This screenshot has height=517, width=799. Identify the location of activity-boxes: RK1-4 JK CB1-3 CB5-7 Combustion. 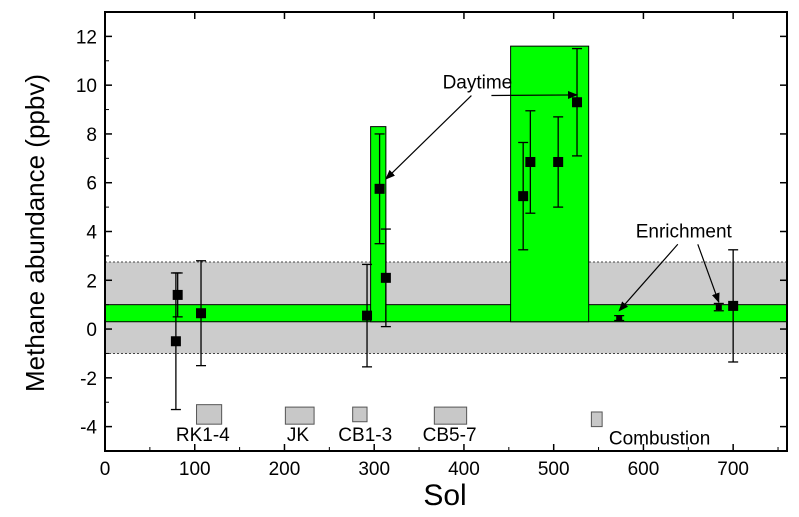
(443, 427).